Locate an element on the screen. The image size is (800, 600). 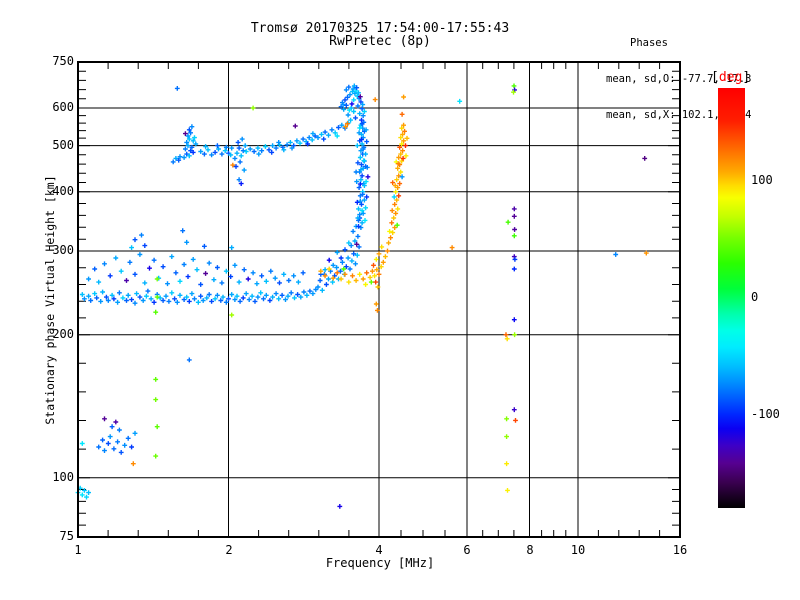
y-tick-label: 75 is located at coordinates (66, 536).